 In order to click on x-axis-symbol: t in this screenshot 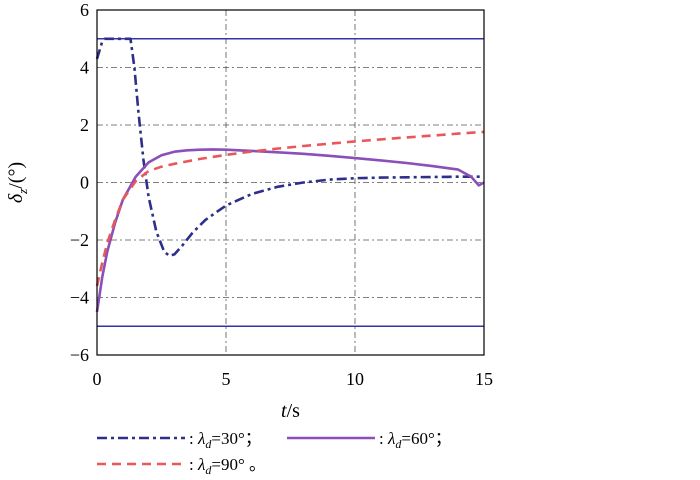, I will do `click(284, 411)`.